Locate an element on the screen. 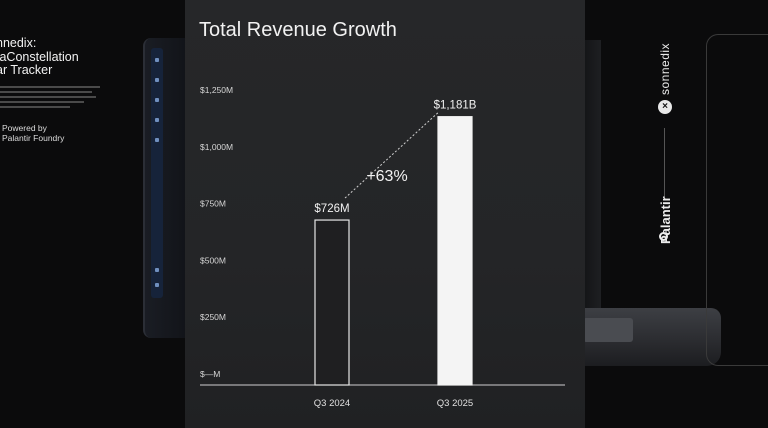 The width and height of the screenshot is (768, 428). right-frame is located at coordinates (737, 200).